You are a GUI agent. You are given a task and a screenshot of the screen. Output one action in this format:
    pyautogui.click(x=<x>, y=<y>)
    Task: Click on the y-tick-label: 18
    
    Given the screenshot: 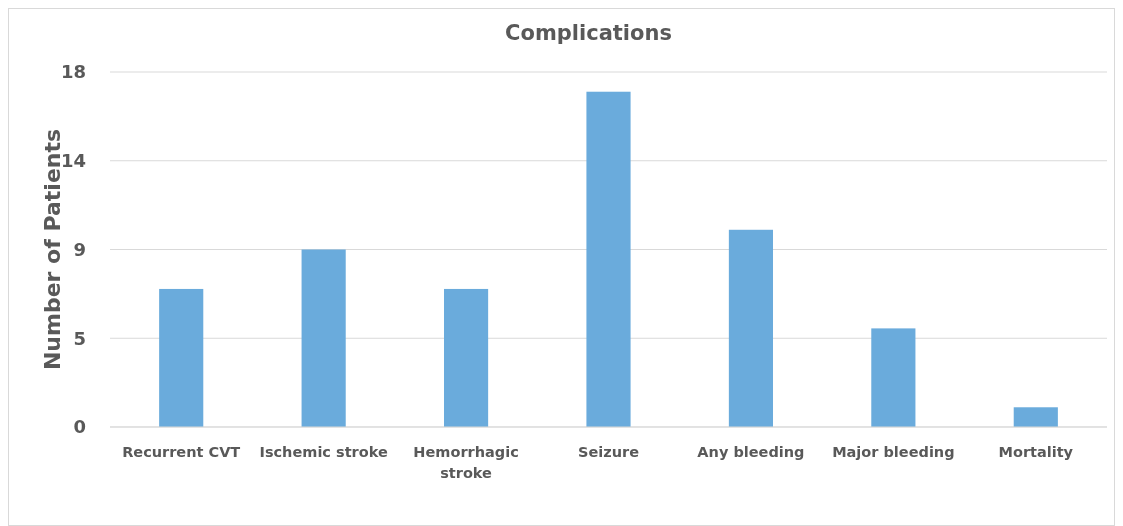 What is the action you would take?
    pyautogui.click(x=73, y=72)
    